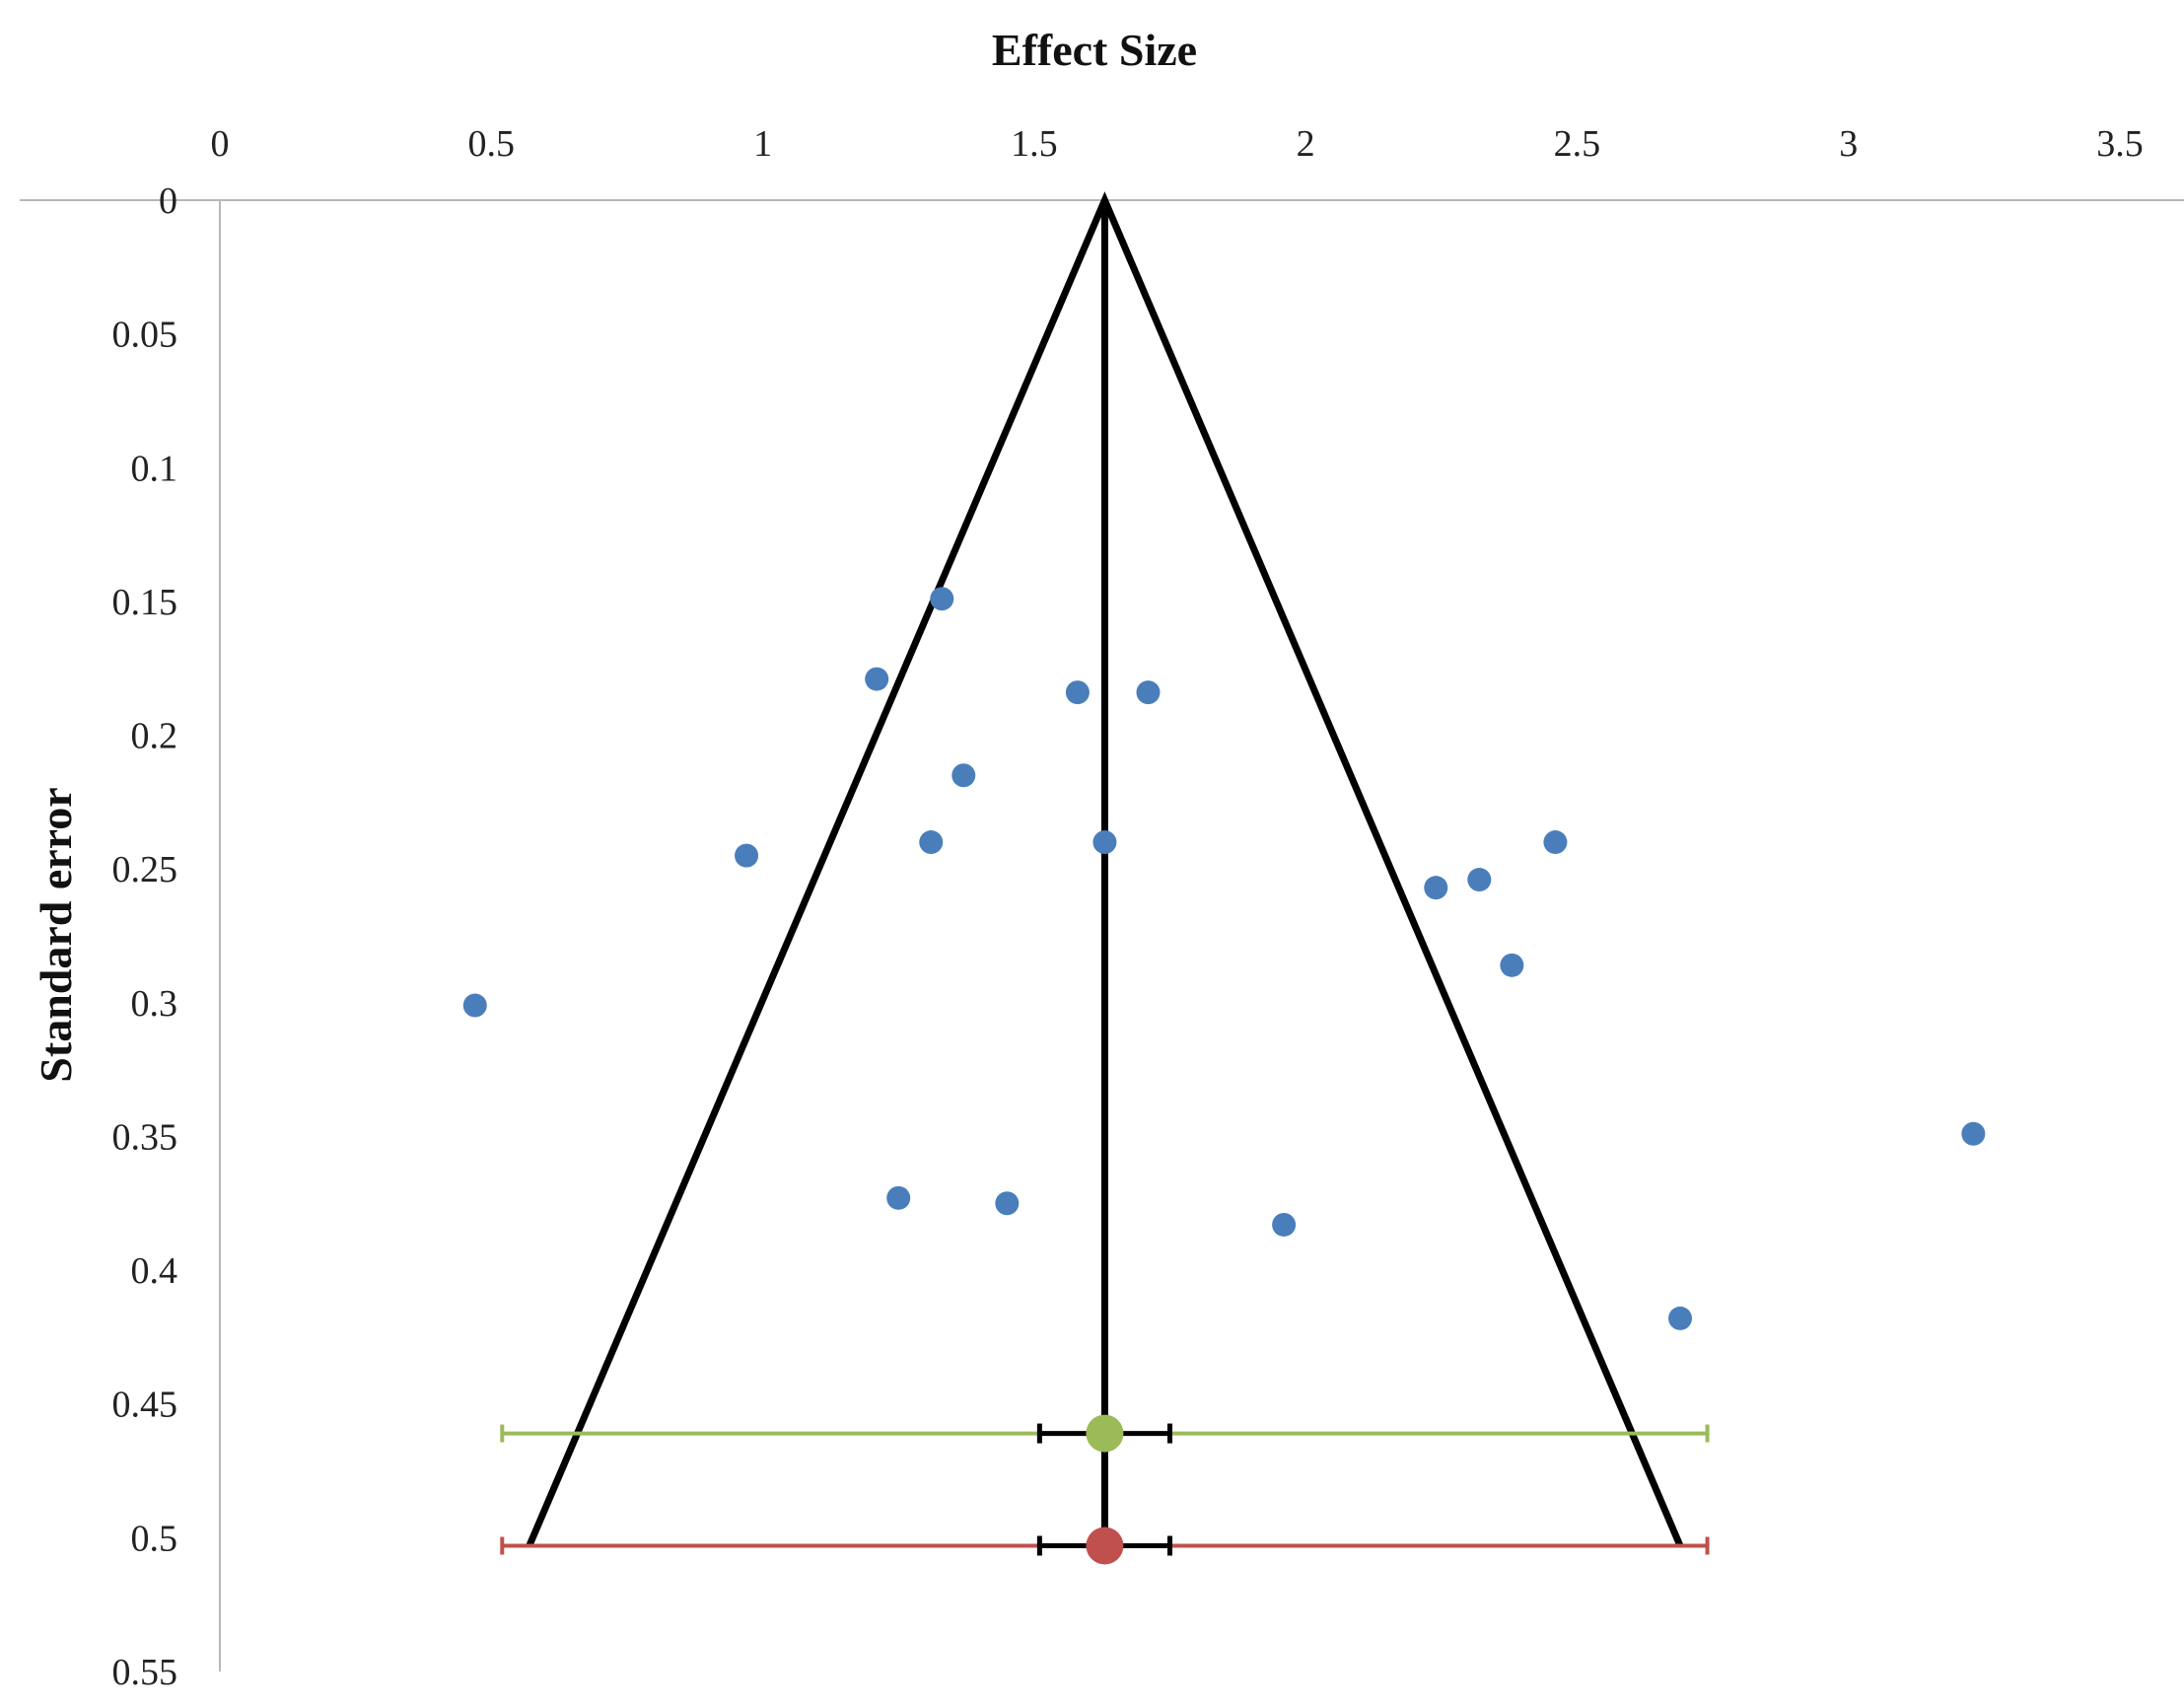 The height and width of the screenshot is (1706, 2184). What do you see at coordinates (1034, 144) in the screenshot?
I see `x-tick-label: 1.5` at bounding box center [1034, 144].